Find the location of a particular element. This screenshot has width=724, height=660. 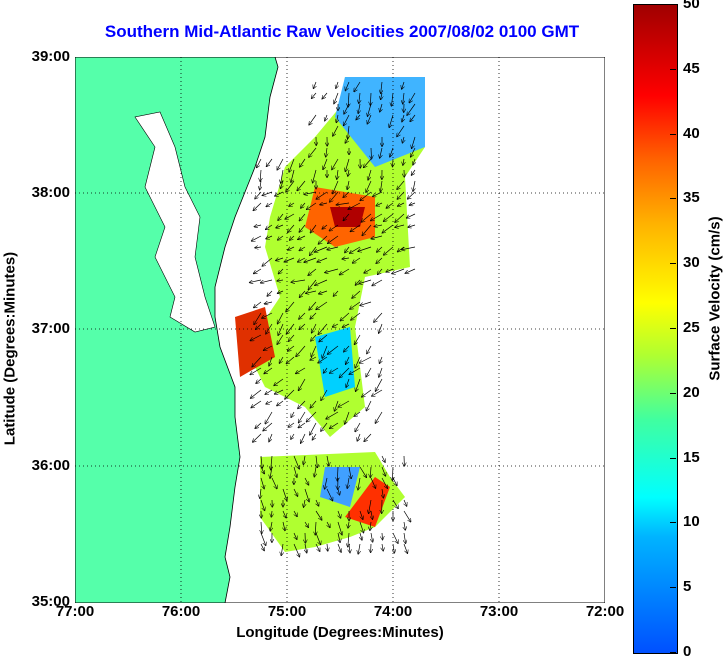

colorbar-tick: 35 is located at coordinates (691, 197).